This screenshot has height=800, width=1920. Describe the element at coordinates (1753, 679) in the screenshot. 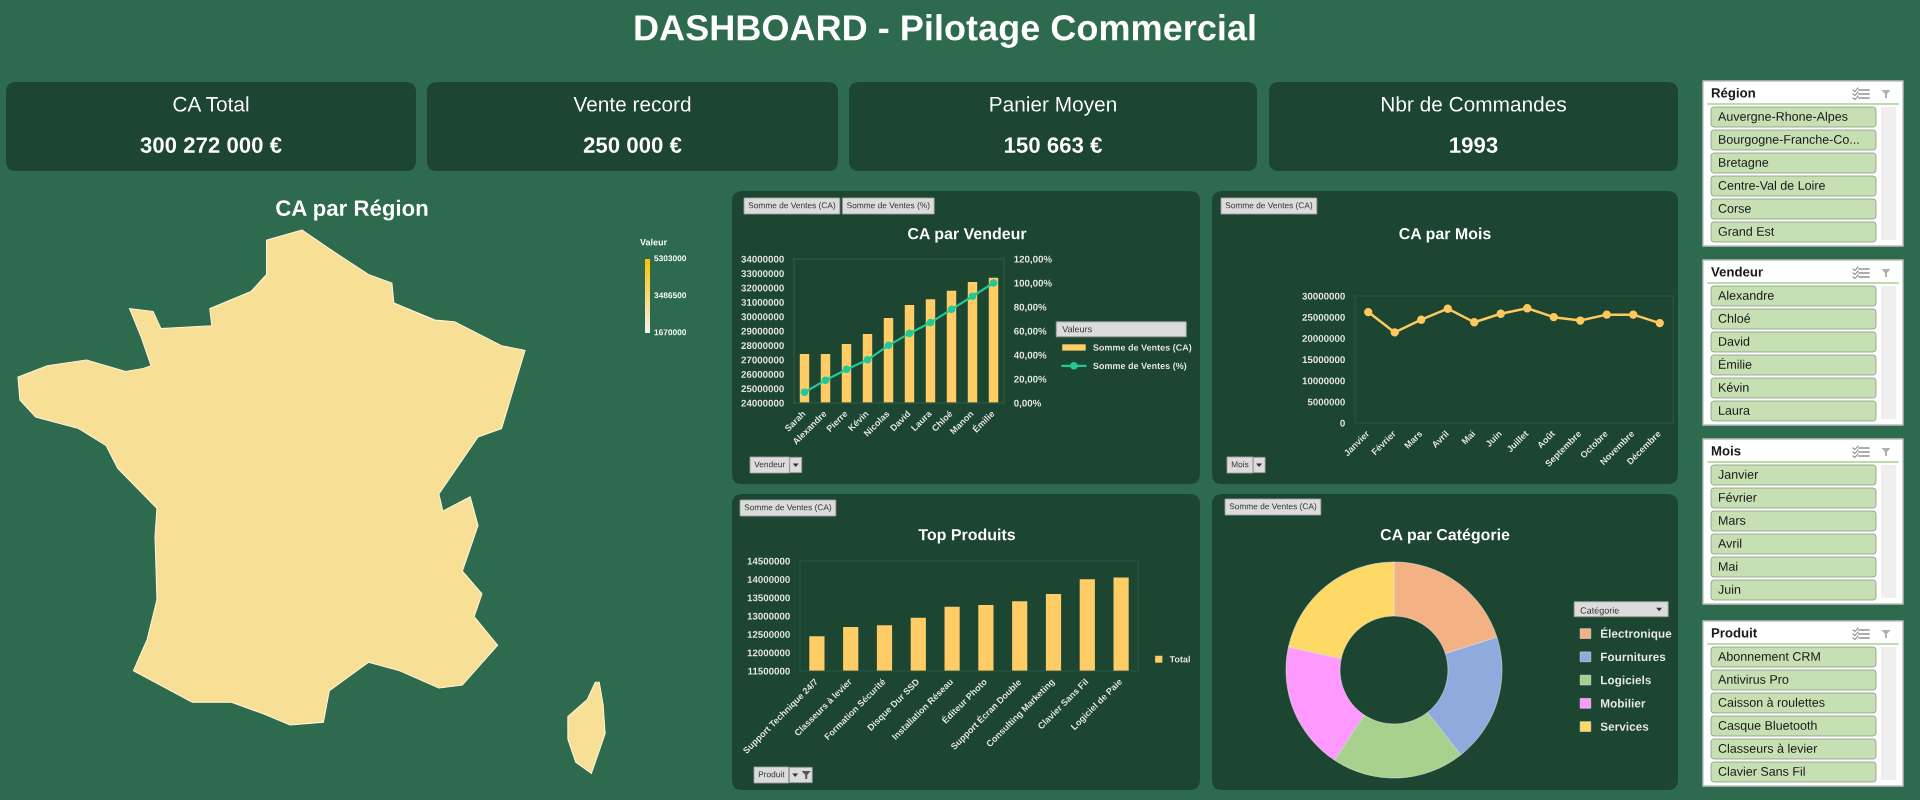

I see `text: Antivirus Pro` at that location.